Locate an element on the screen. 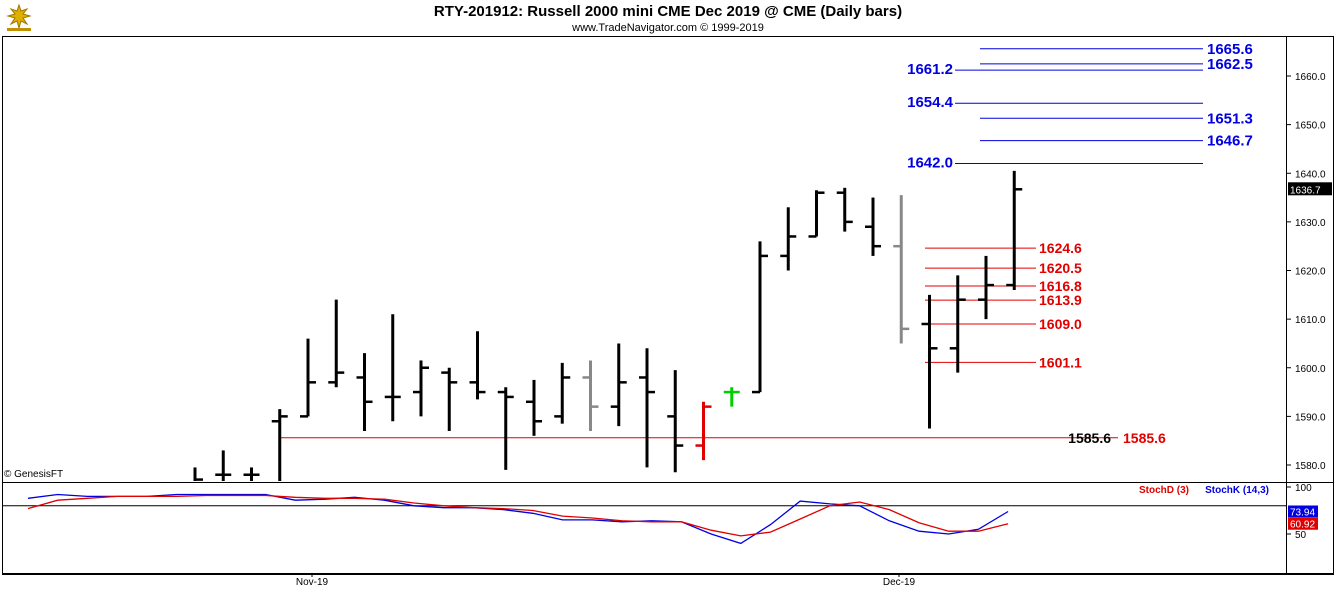 The image size is (1336, 591). genesis-logo-icon is located at coordinates (19, 18).